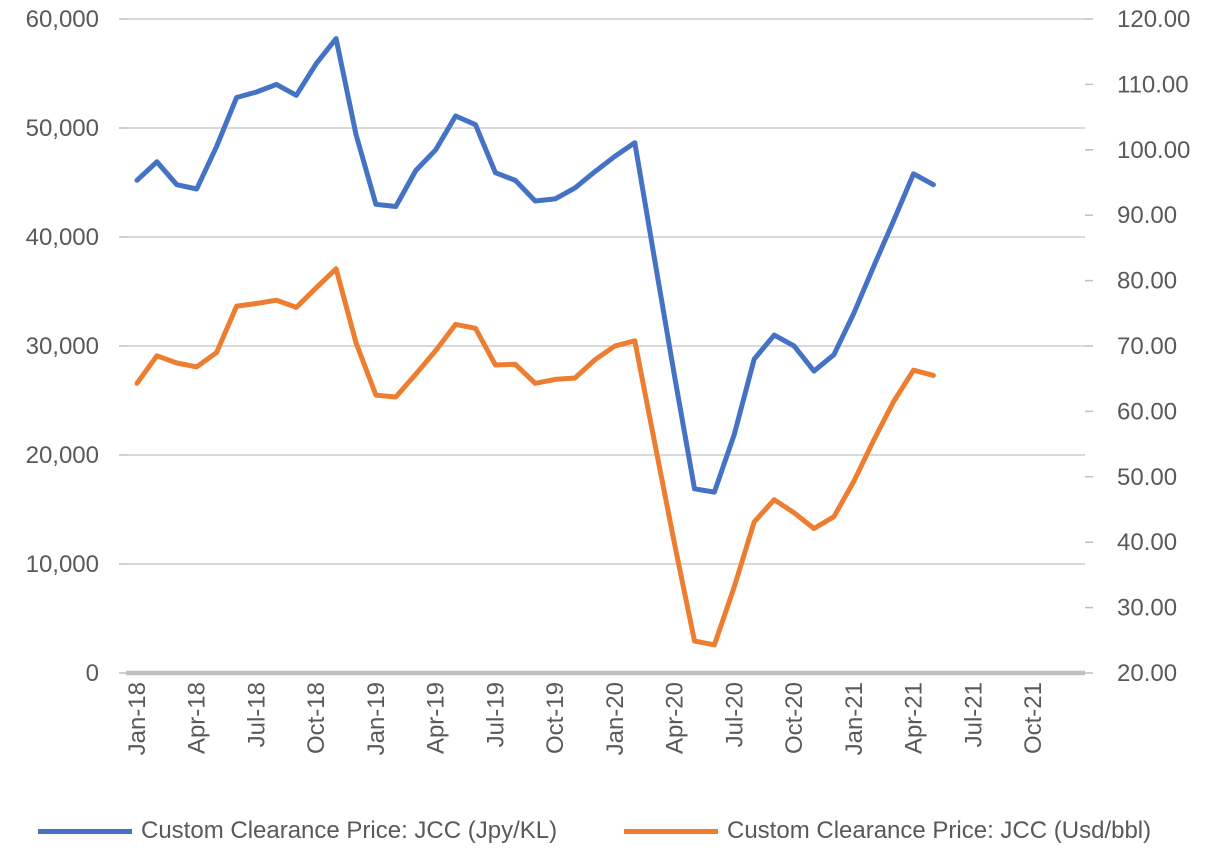 The image size is (1210, 853). What do you see at coordinates (1147, 346) in the screenshot?
I see `right-axis-tick-label: 70.00` at bounding box center [1147, 346].